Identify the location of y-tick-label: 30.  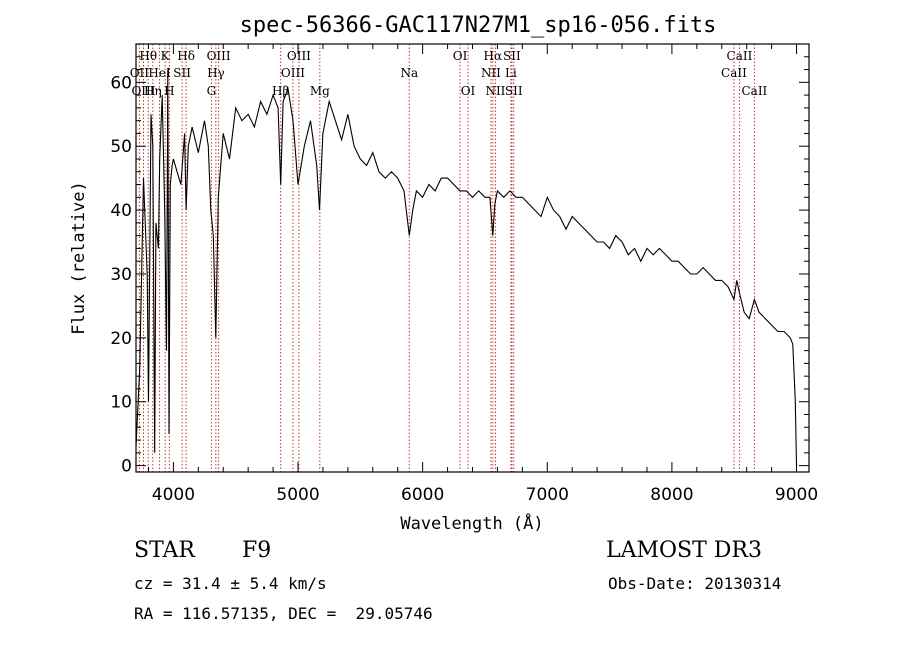
(121, 275).